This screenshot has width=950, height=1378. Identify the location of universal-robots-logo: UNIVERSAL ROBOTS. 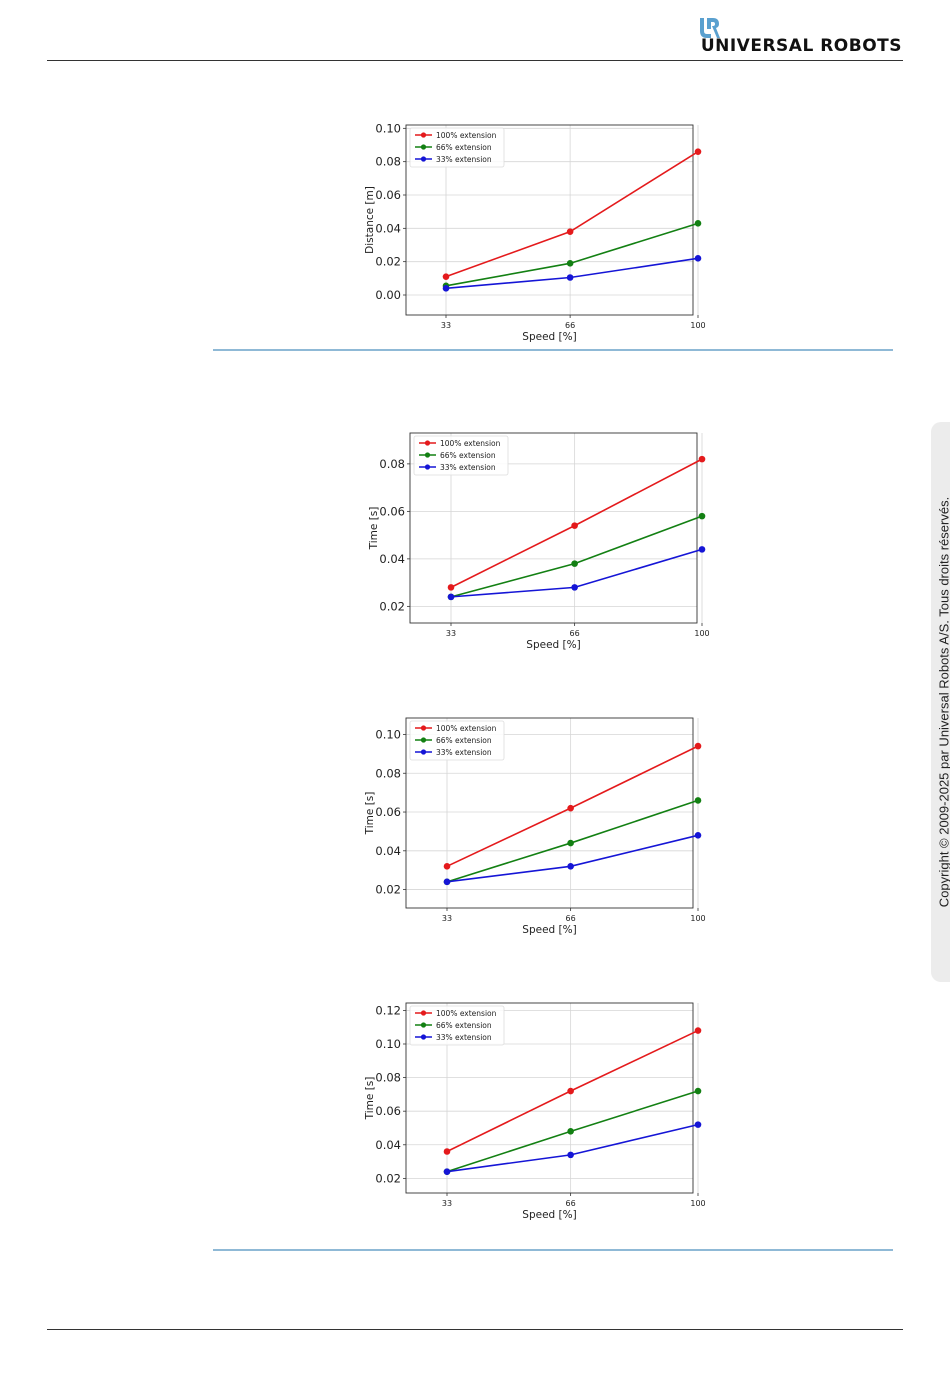
(803, 36).